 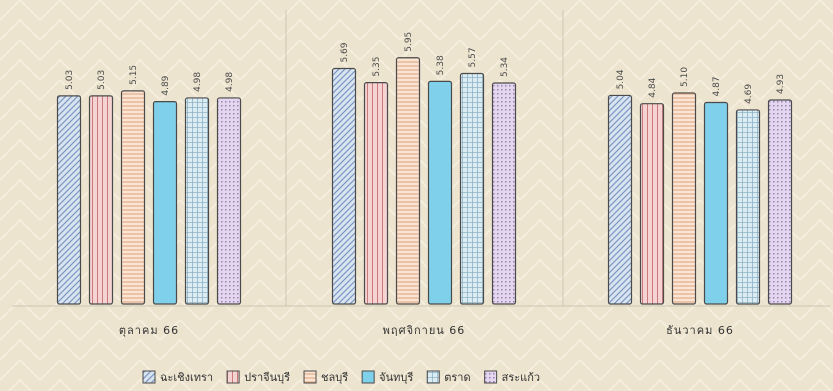 What do you see at coordinates (685, 77) in the screenshot?
I see `data-label: 5.10` at bounding box center [685, 77].